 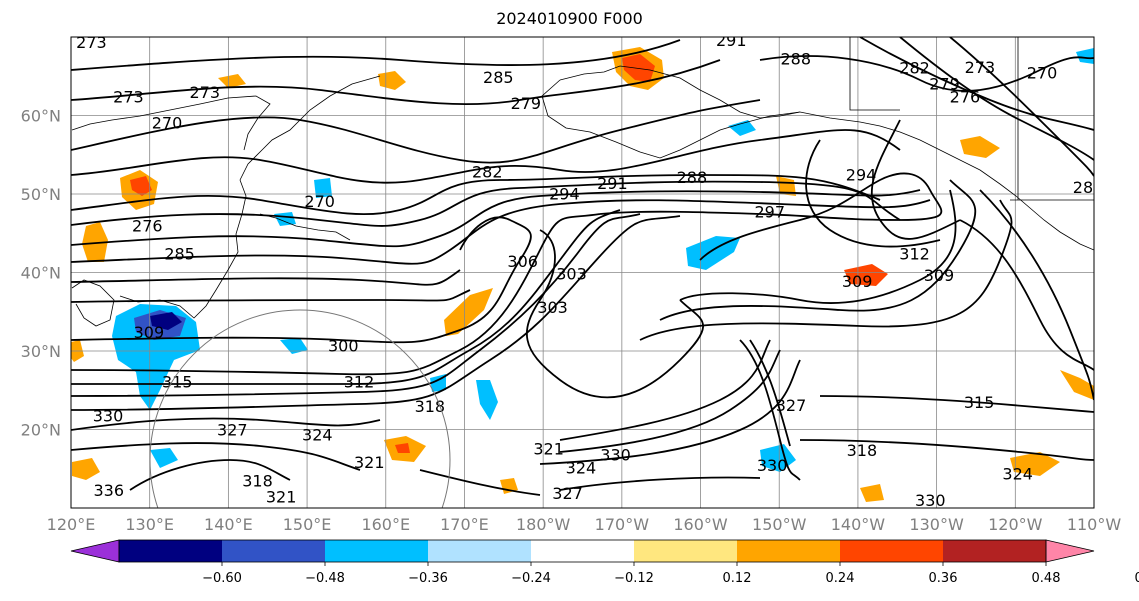 I want to click on longitude-tick-label: 160°E, so click(x=385, y=524).